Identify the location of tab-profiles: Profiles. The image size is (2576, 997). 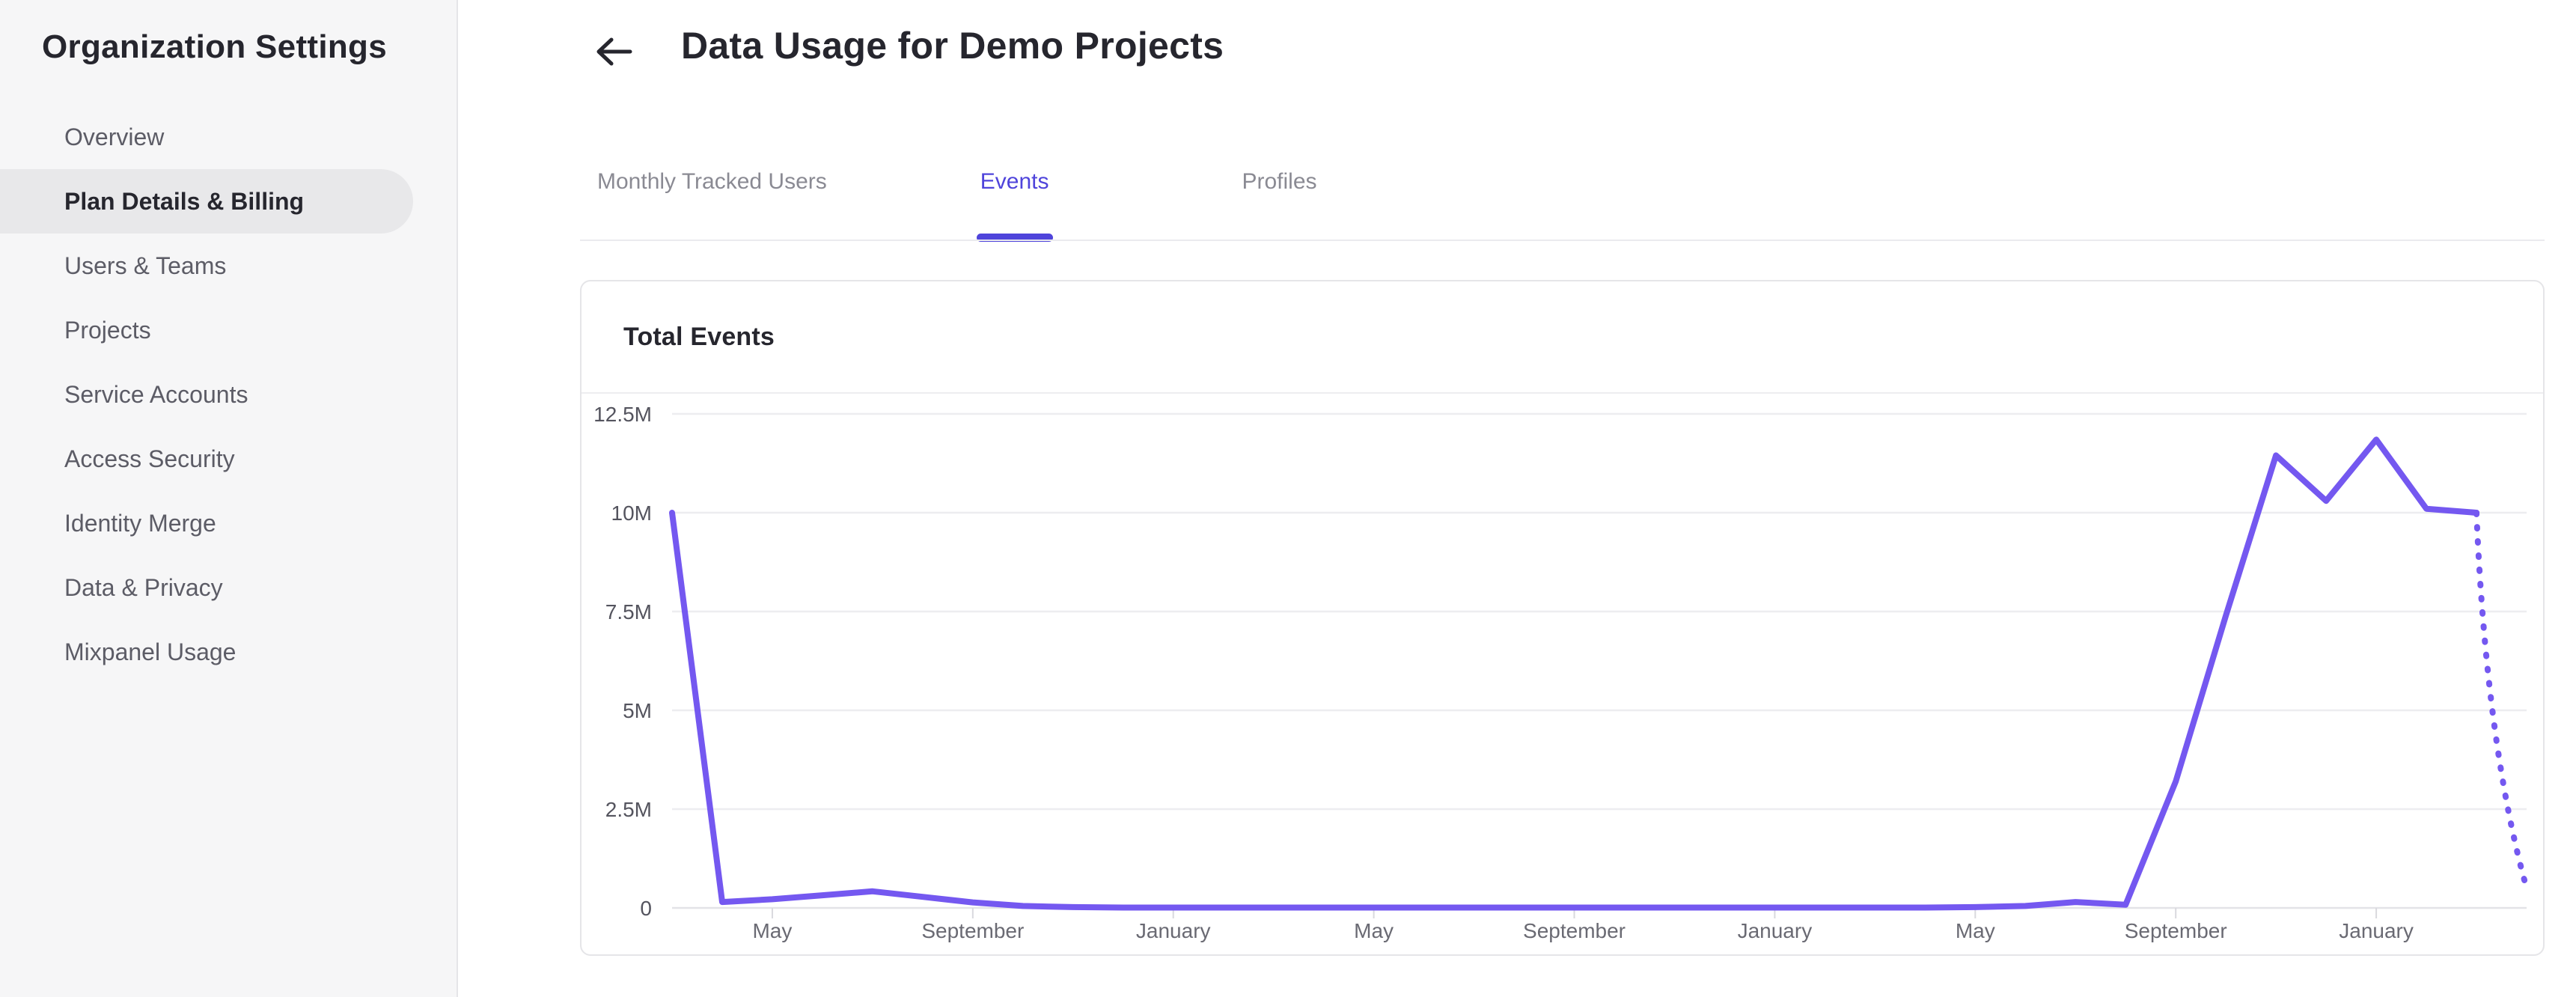
(1279, 206).